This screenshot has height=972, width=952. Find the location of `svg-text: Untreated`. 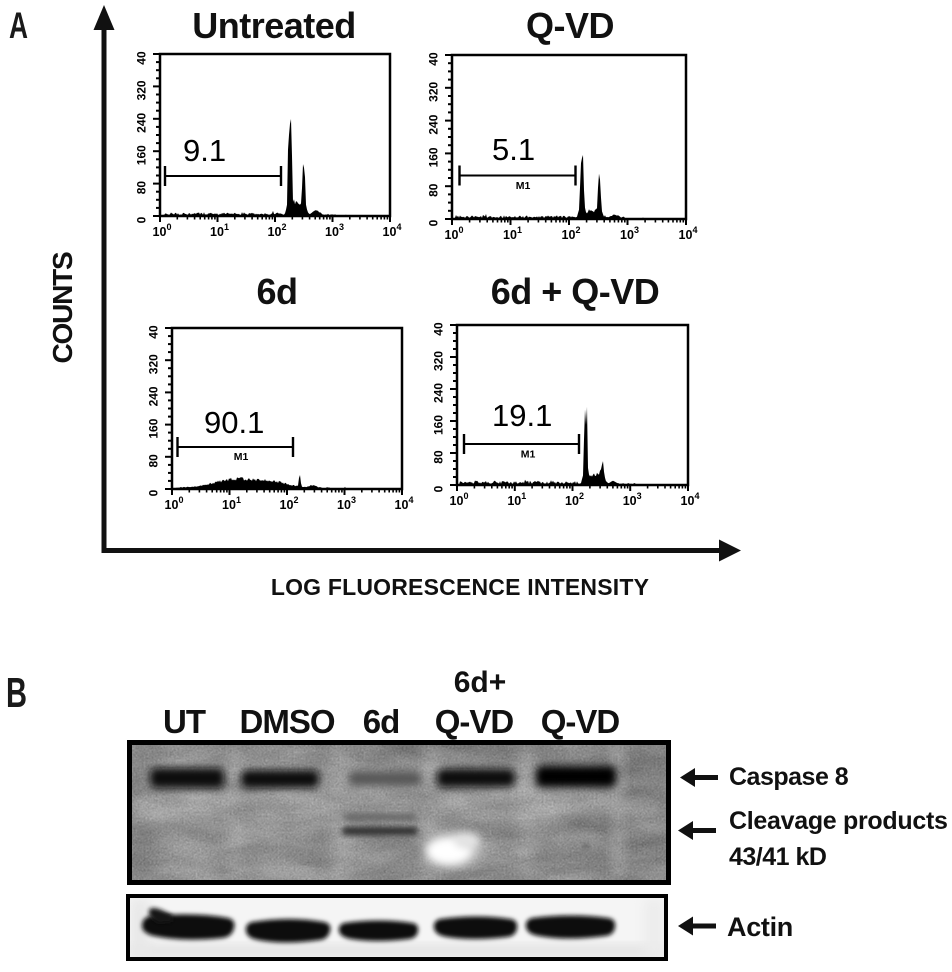

svg-text: Untreated is located at coordinates (274, 25).